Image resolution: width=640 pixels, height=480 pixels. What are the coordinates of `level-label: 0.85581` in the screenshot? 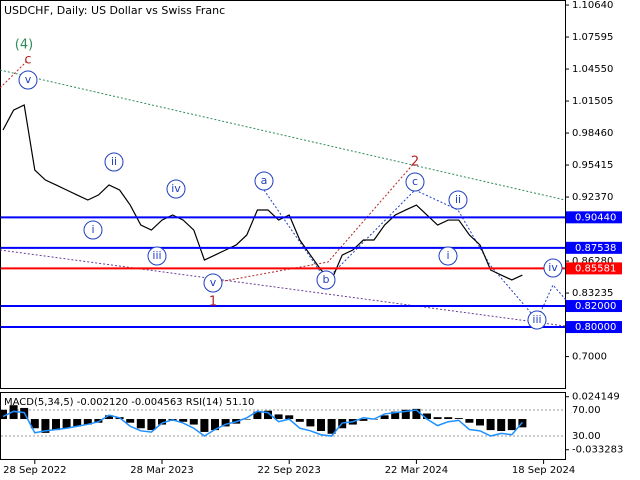 It's located at (595, 268).